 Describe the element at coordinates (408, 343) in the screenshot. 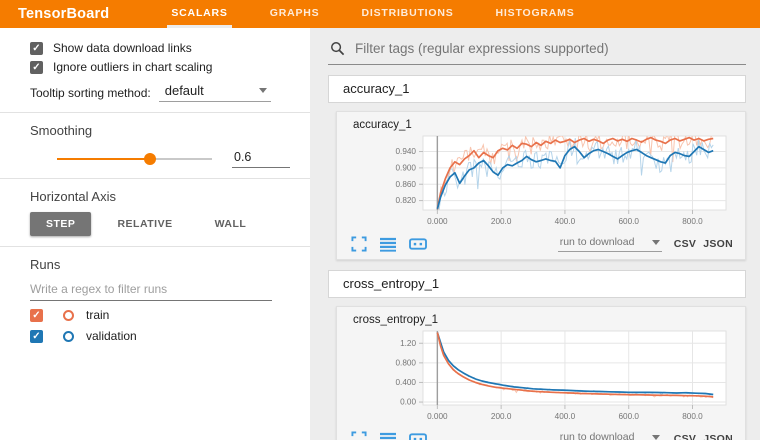

I see `svg-text: 1.20` at that location.